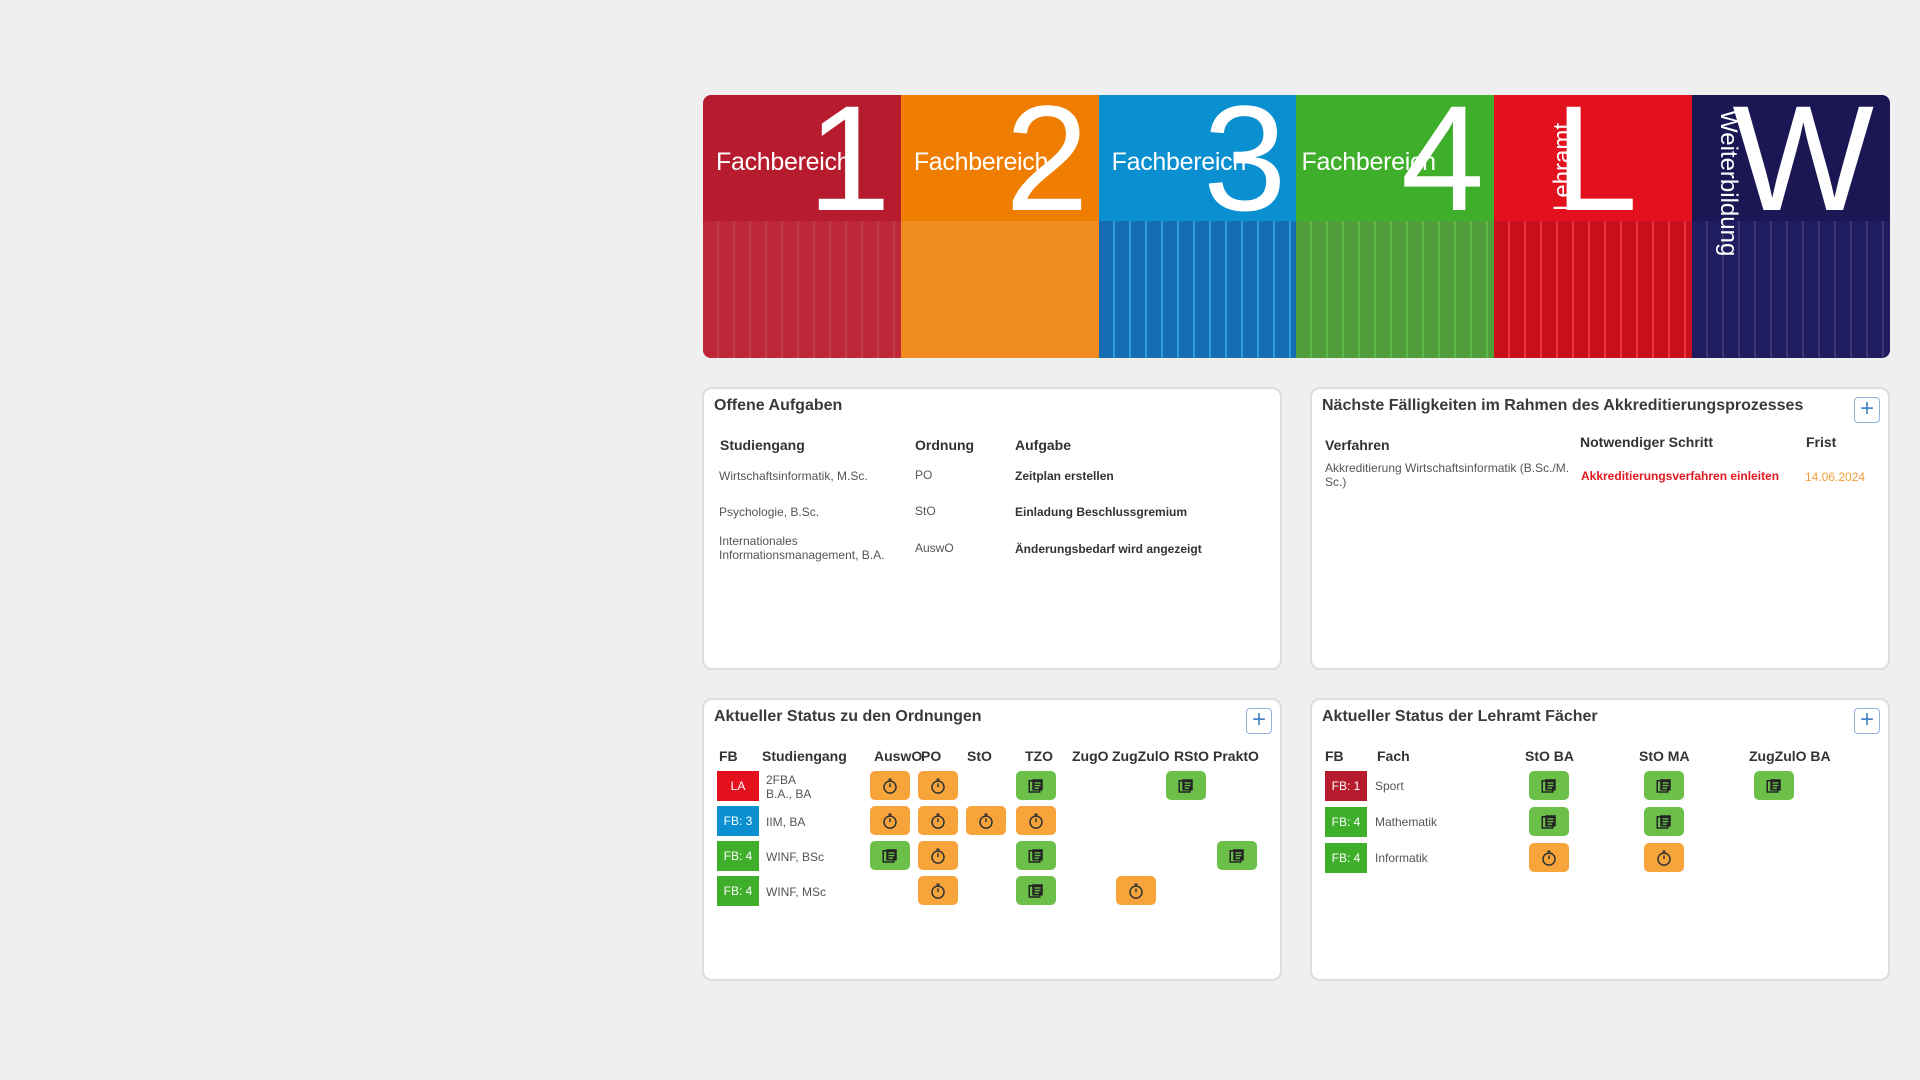 This screenshot has height=1080, width=1920. What do you see at coordinates (1389, 786) in the screenshot?
I see `subject-name: Sport` at bounding box center [1389, 786].